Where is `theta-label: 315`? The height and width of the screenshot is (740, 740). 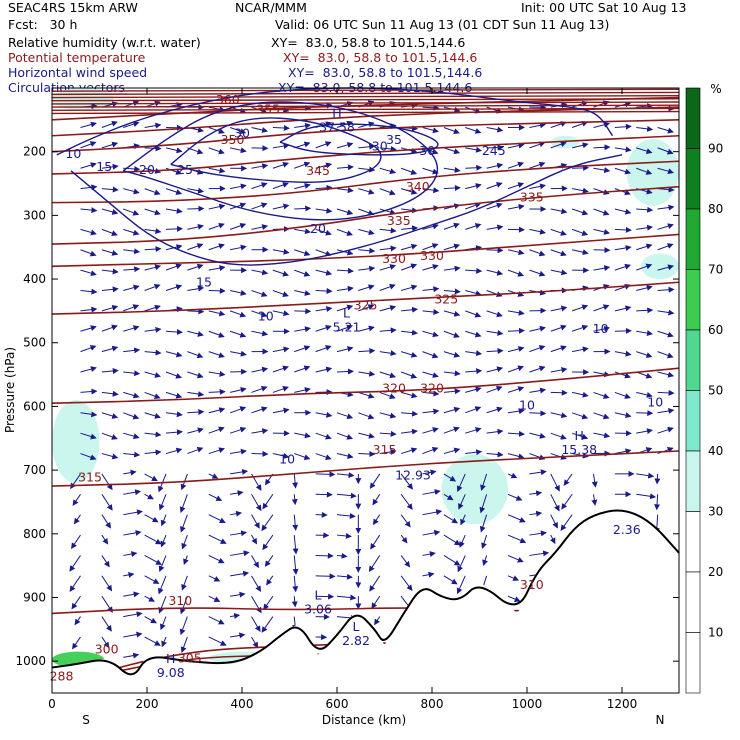
theta-label: 315 is located at coordinates (385, 449).